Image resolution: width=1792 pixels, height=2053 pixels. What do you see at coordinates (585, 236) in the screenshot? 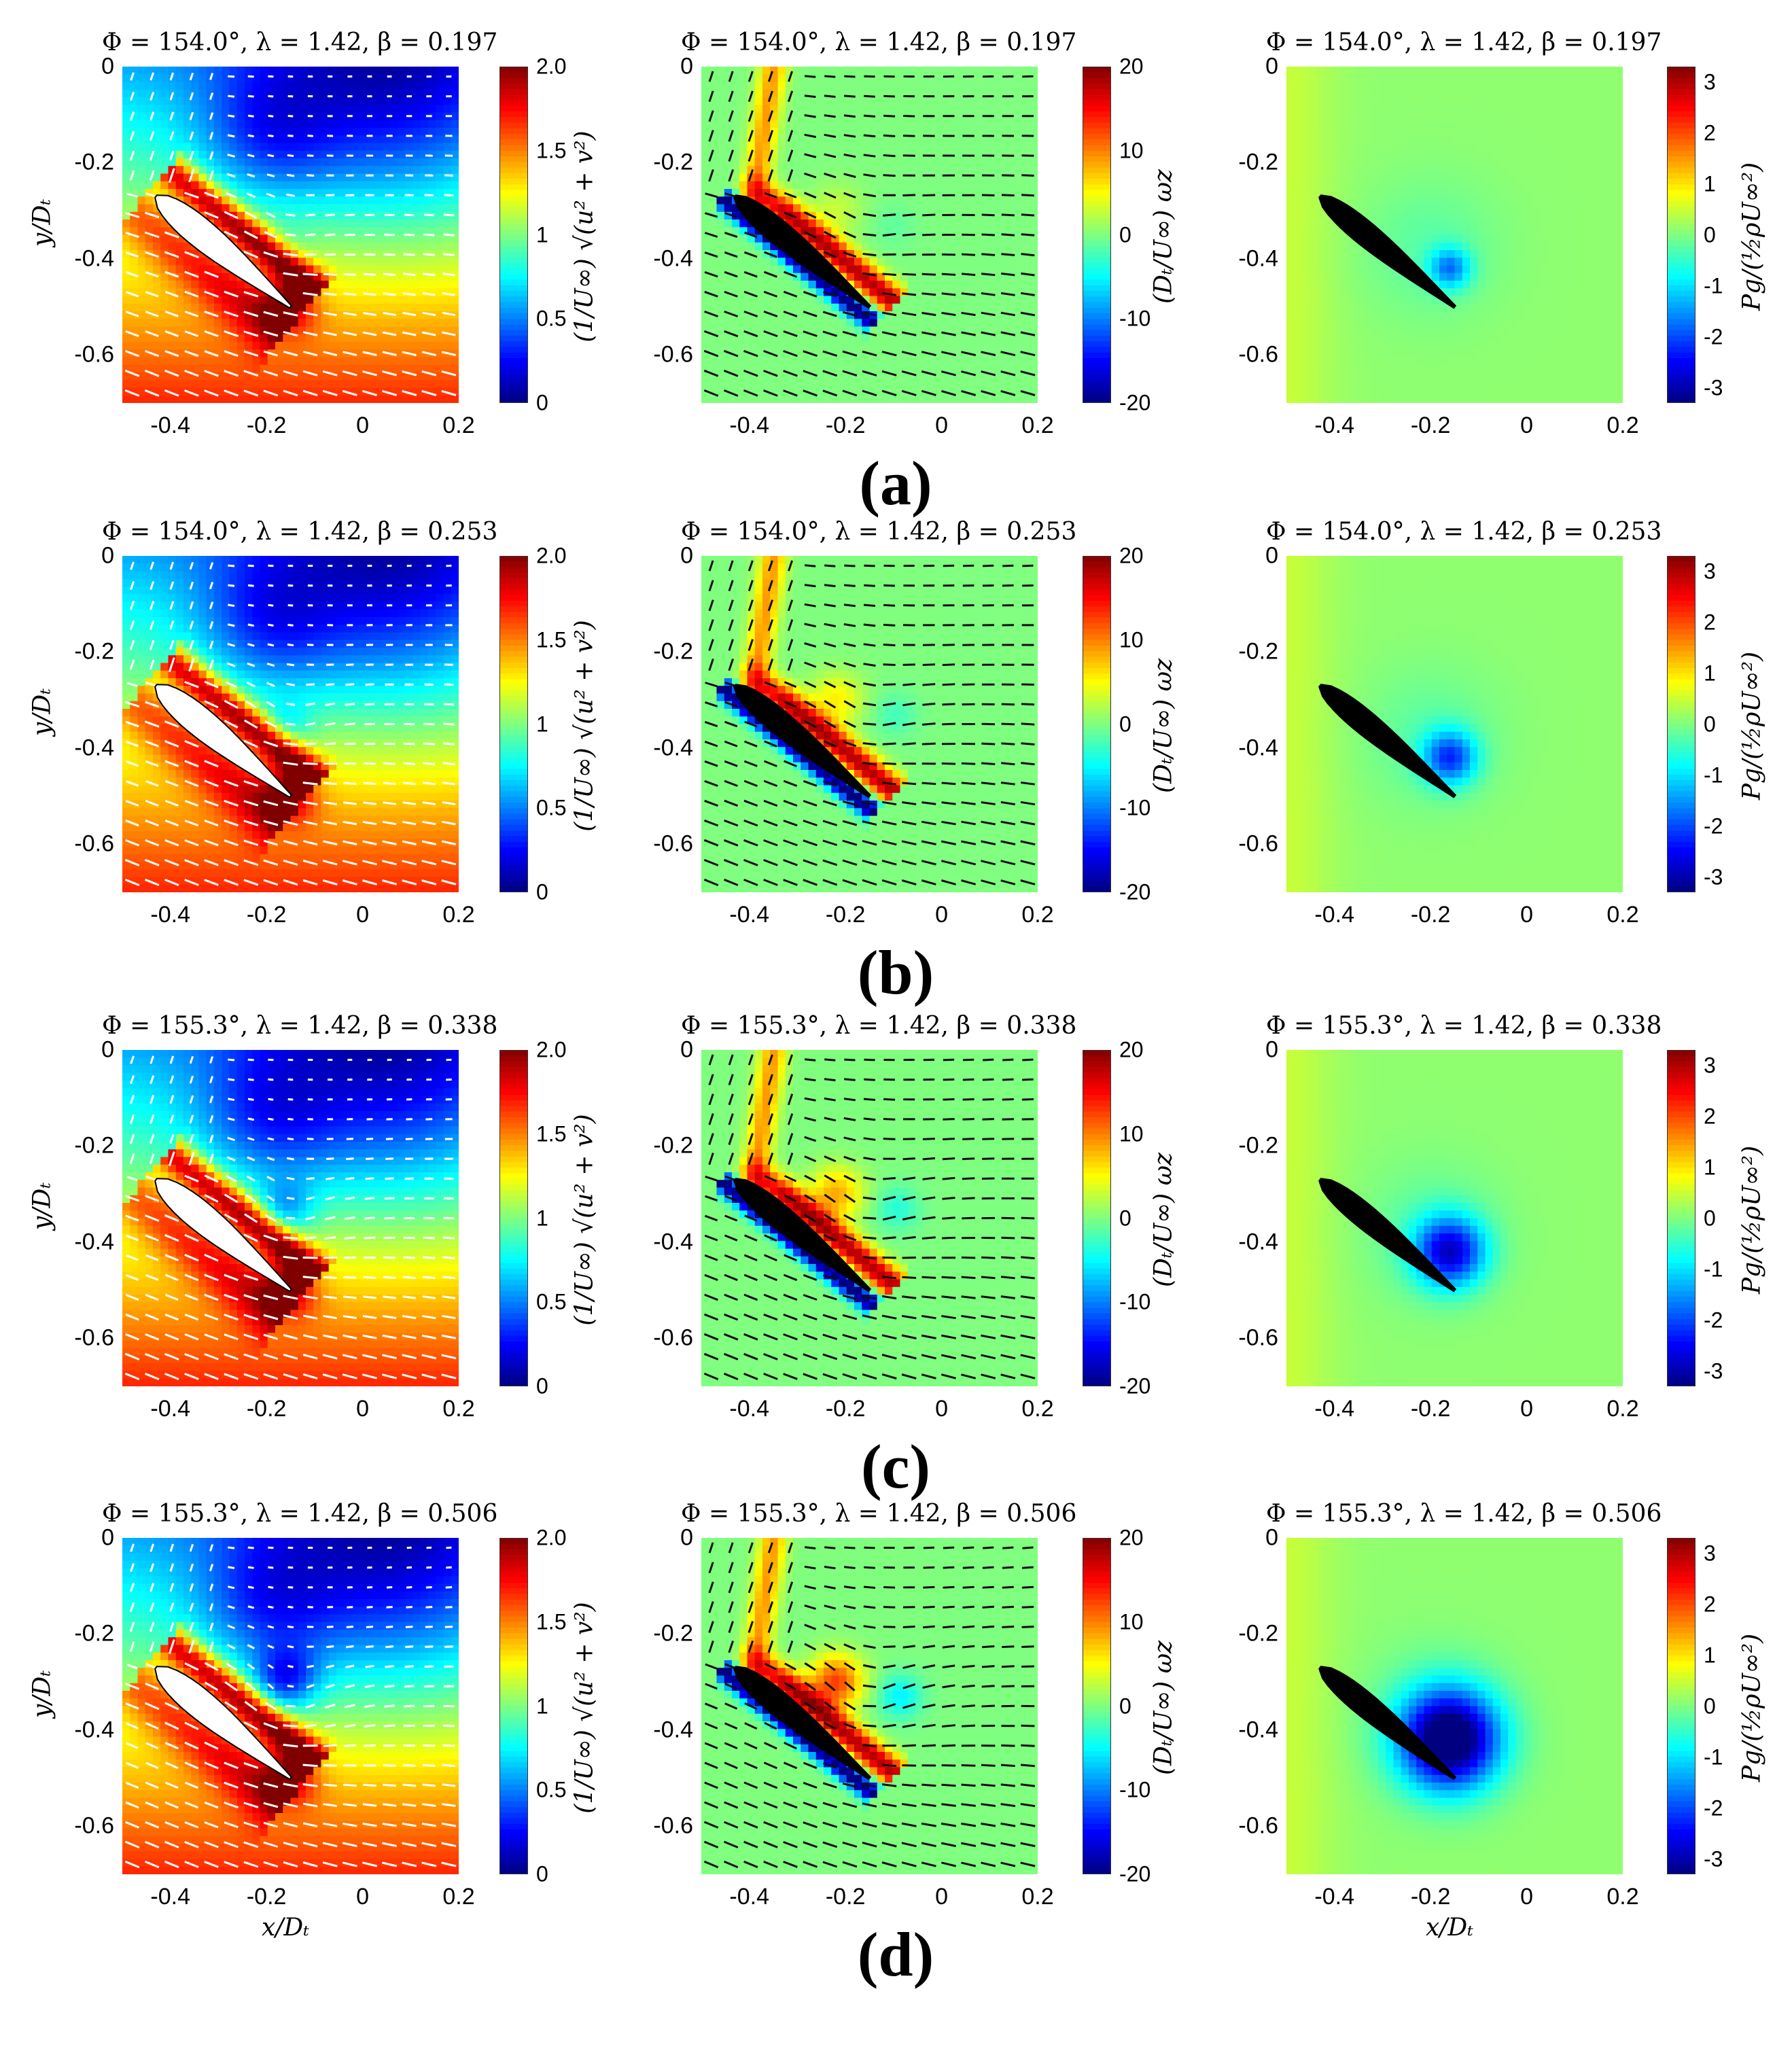
I see `colorbar-label: (1/U∞) √(u² + v²)` at bounding box center [585, 236].